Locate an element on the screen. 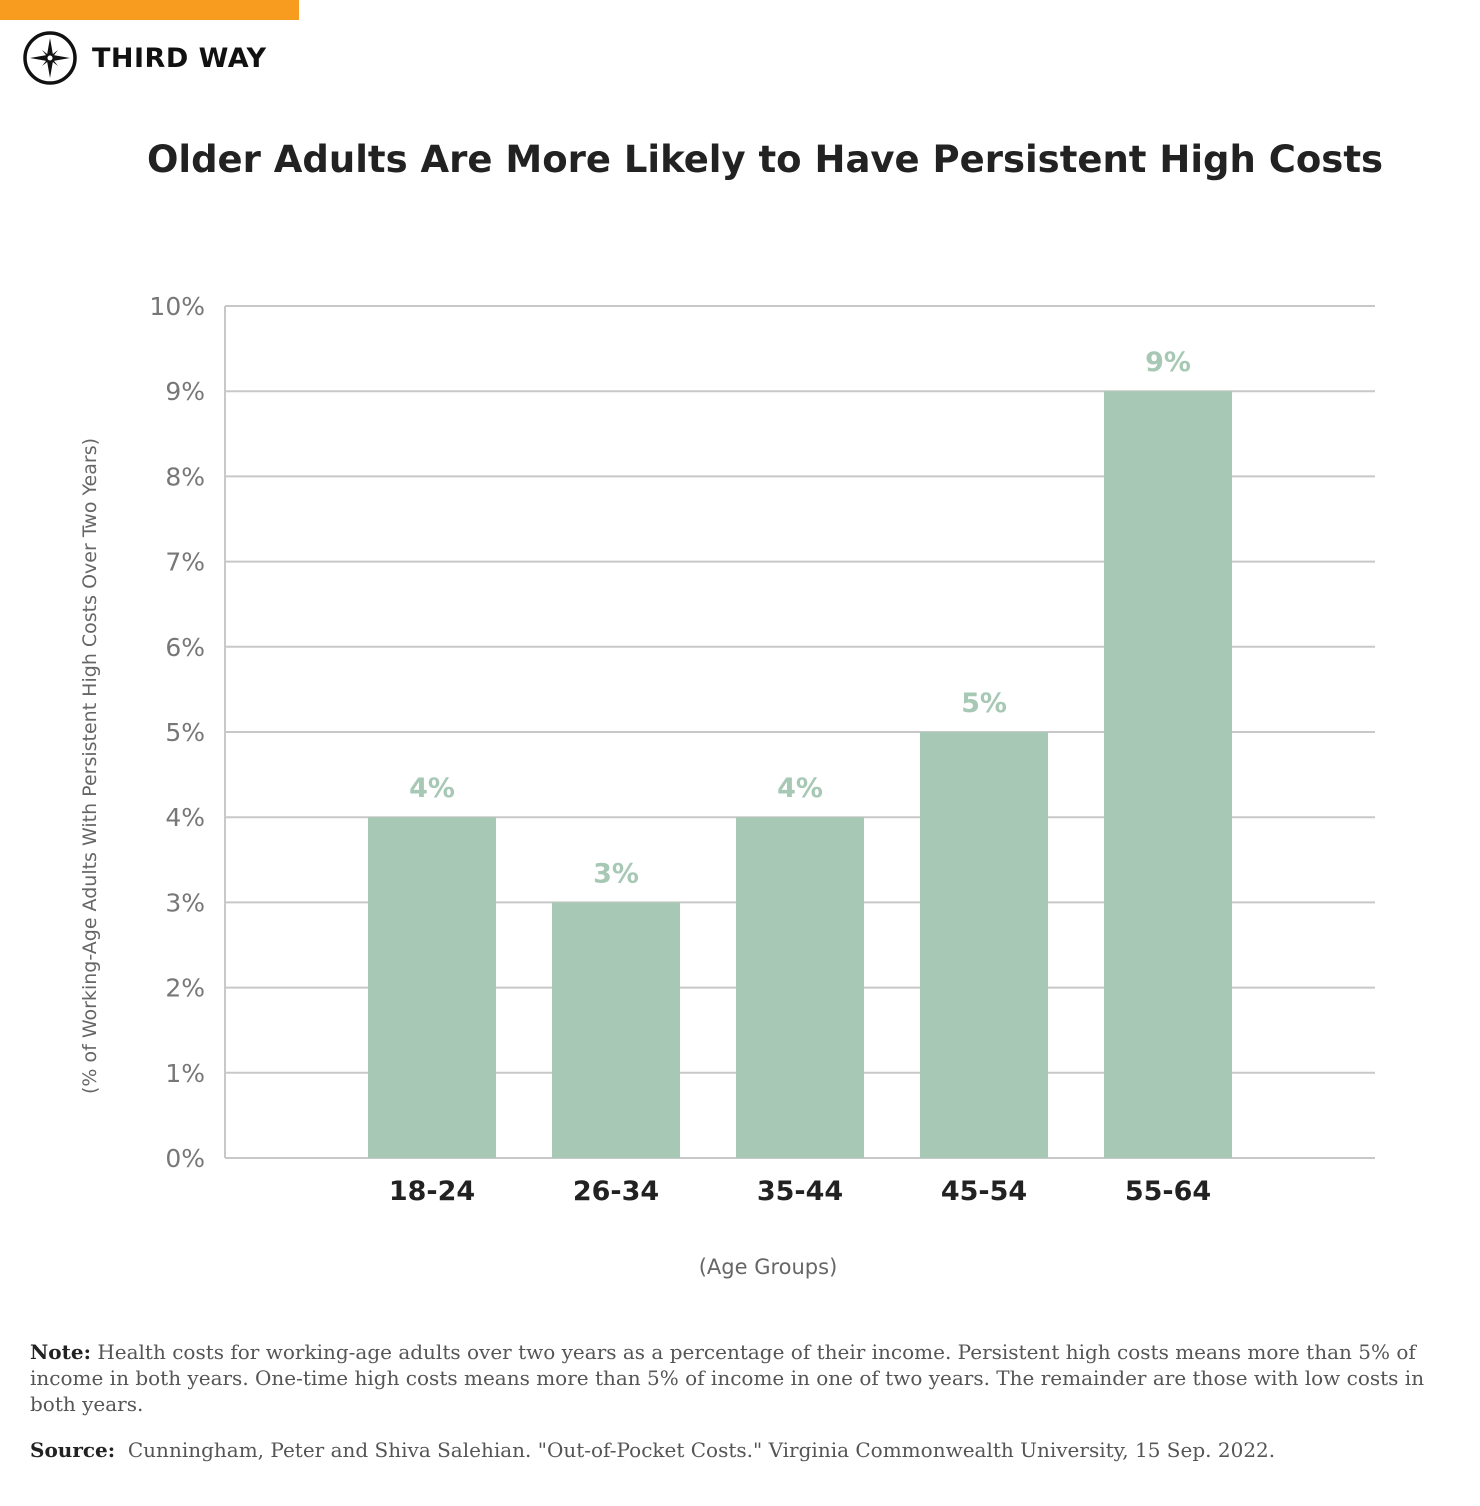 The height and width of the screenshot is (1506, 1480). x-tick-label: 26-34 is located at coordinates (616, 1191).